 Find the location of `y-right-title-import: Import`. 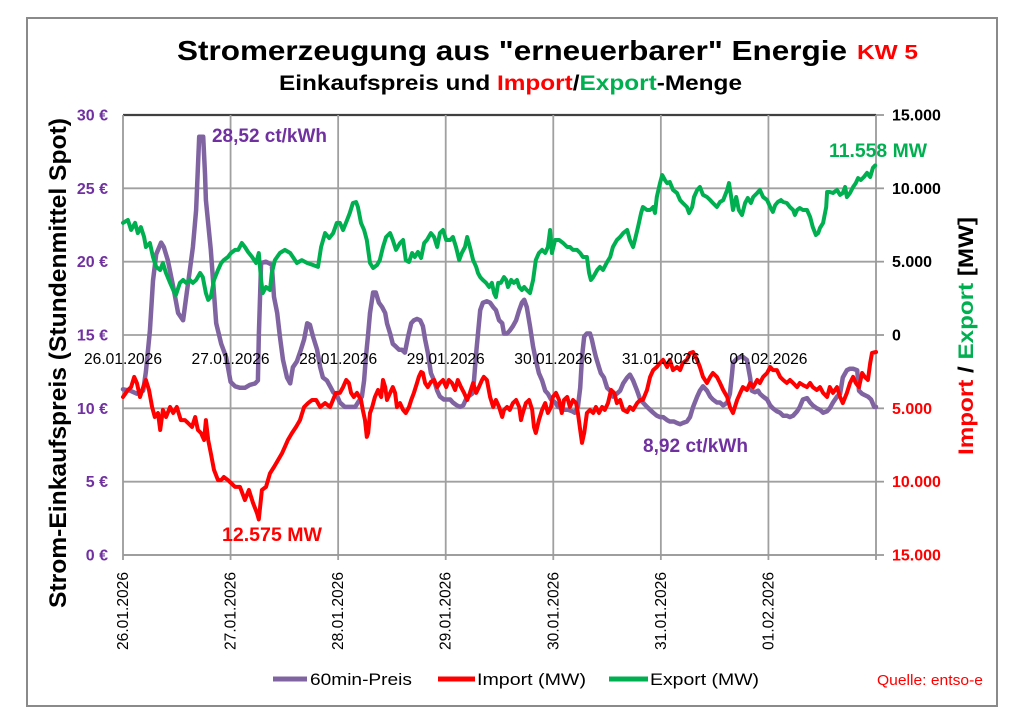

y-right-title-import: Import is located at coordinates (966, 417).